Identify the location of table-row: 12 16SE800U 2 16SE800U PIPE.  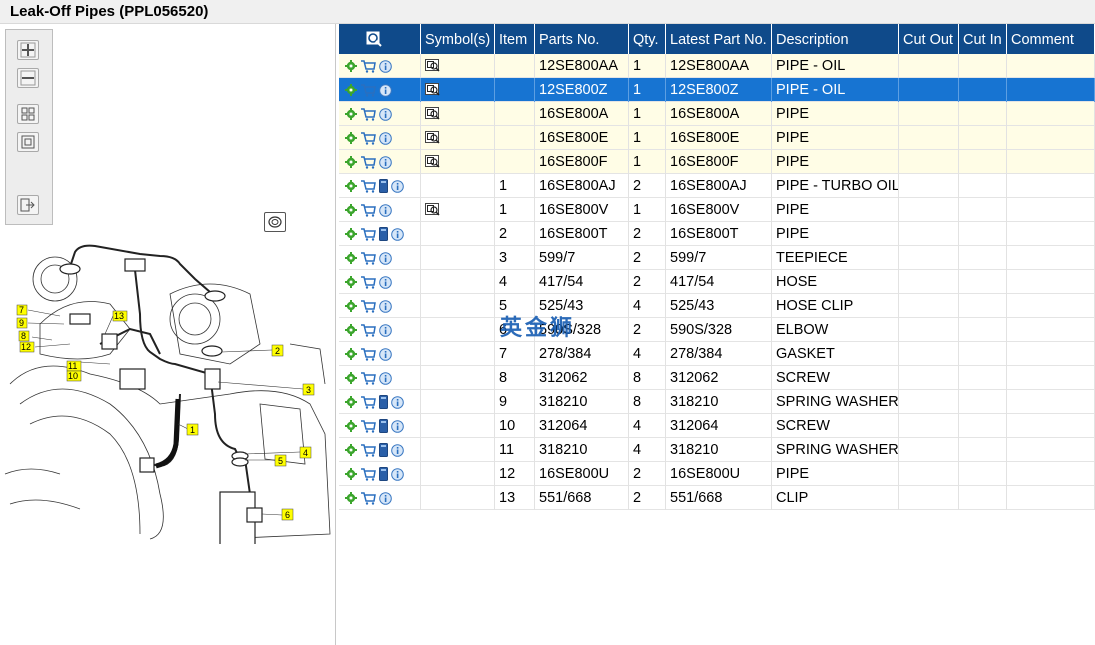
(717, 474).